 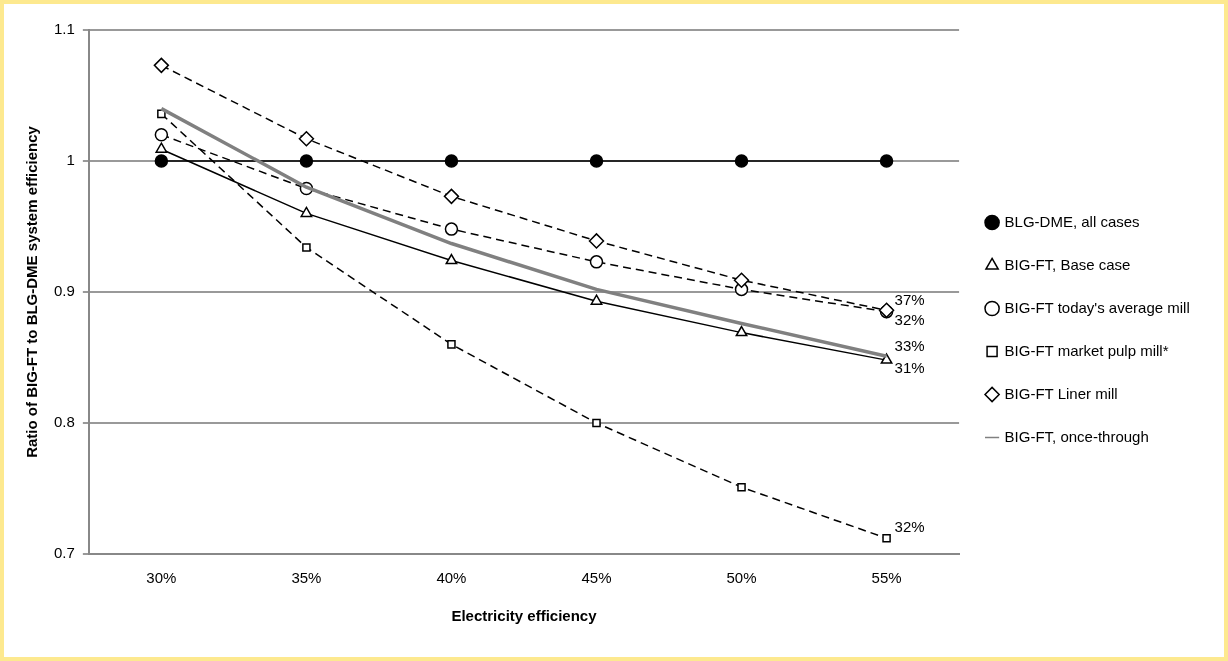 What do you see at coordinates (64, 553) in the screenshot?
I see `y-tick-label: 0.7` at bounding box center [64, 553].